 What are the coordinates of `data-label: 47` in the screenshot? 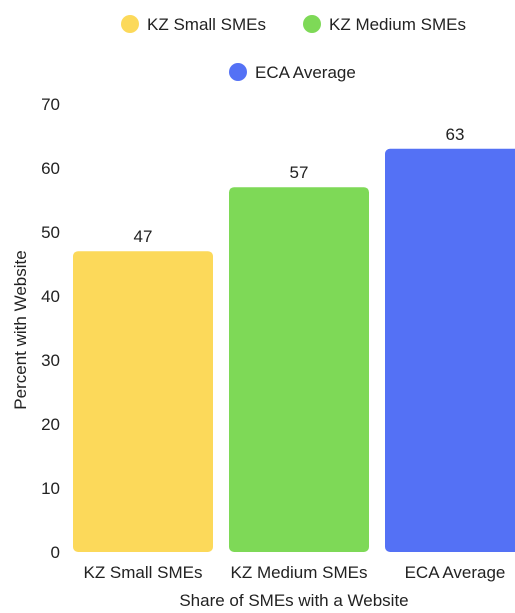 It's located at (143, 236).